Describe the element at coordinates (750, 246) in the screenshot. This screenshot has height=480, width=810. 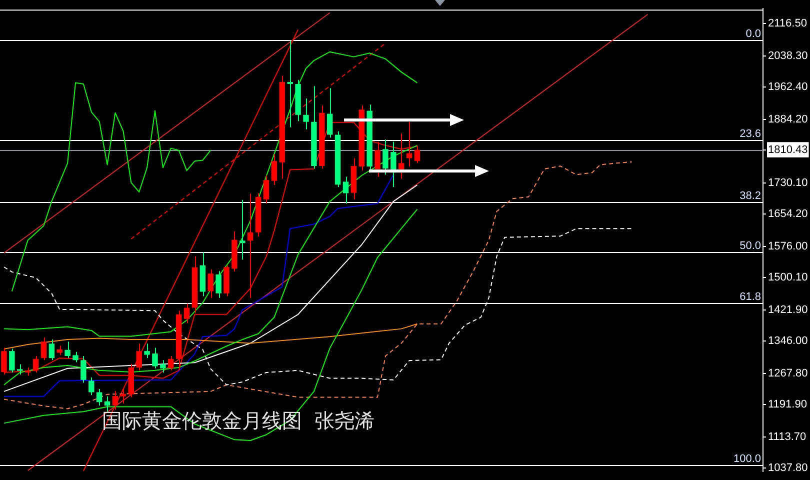
I see `ref-line-label: 50.0` at that location.